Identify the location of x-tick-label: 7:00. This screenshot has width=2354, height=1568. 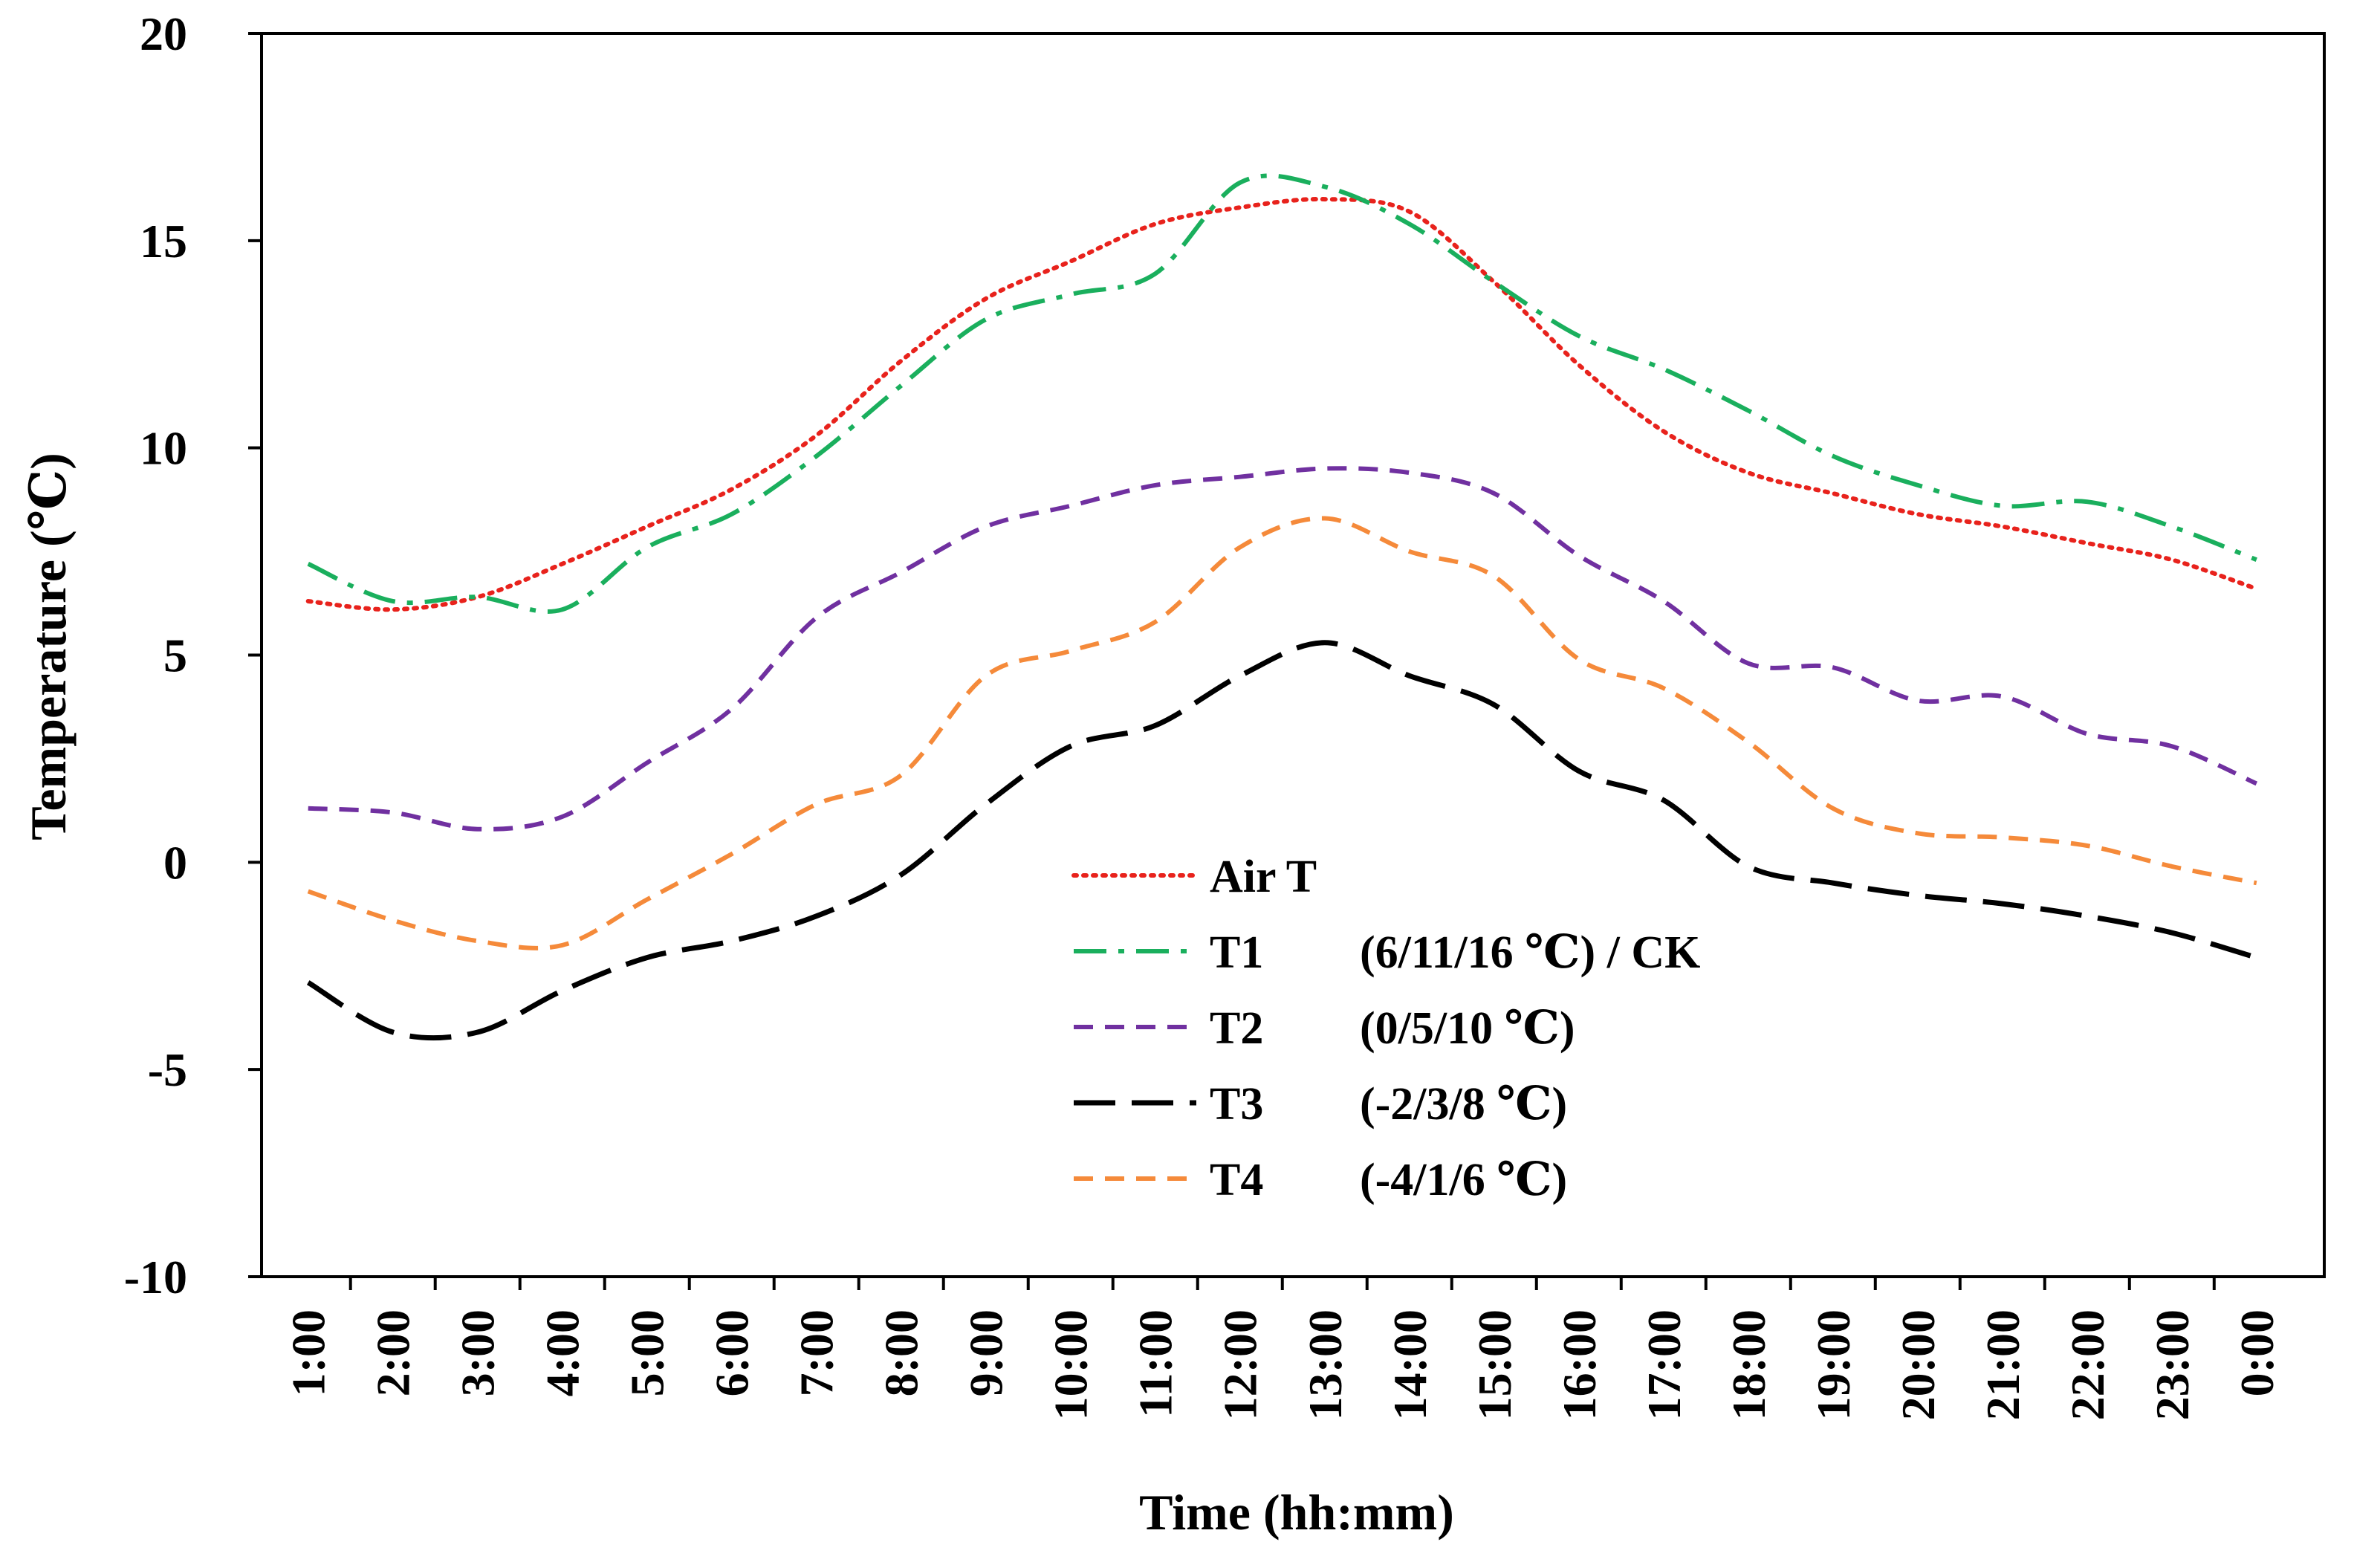
(817, 1352).